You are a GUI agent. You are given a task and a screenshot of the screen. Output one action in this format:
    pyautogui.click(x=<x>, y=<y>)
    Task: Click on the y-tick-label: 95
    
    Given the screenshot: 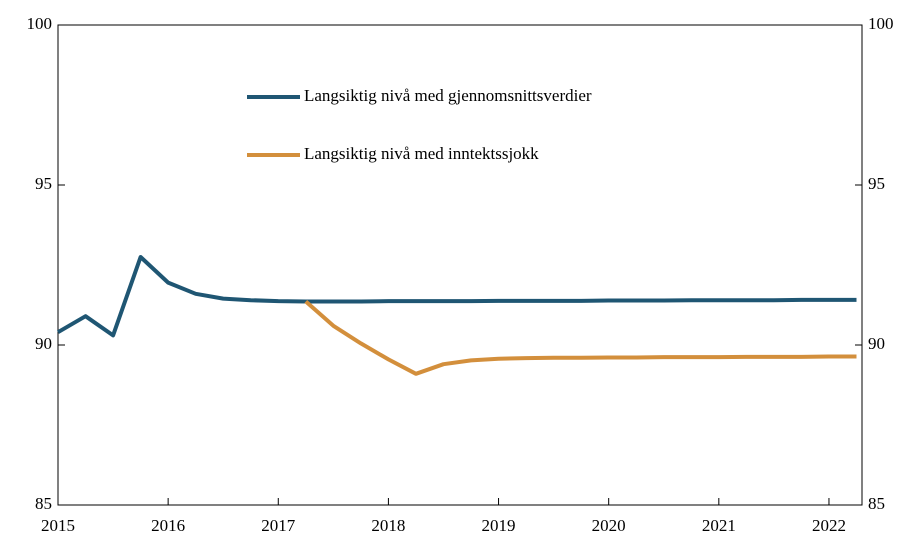 What is the action you would take?
    pyautogui.click(x=43, y=183)
    